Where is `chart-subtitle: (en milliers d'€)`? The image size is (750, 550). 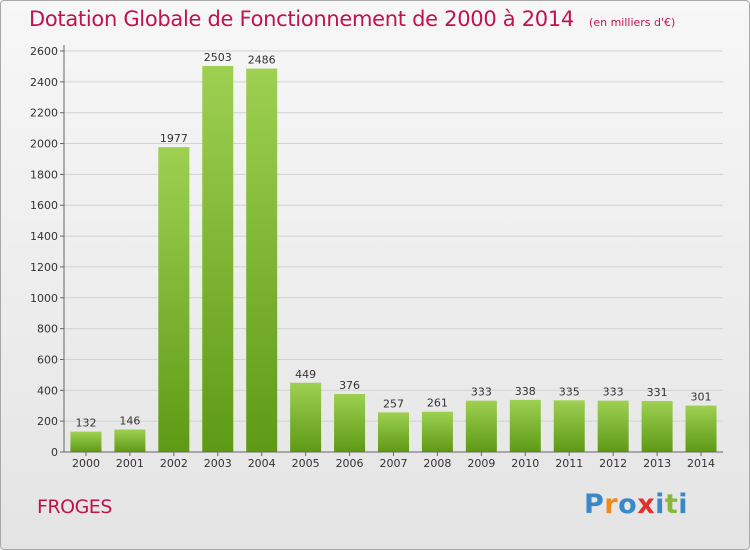 chart-subtitle: (en milliers d'€) is located at coordinates (632, 22).